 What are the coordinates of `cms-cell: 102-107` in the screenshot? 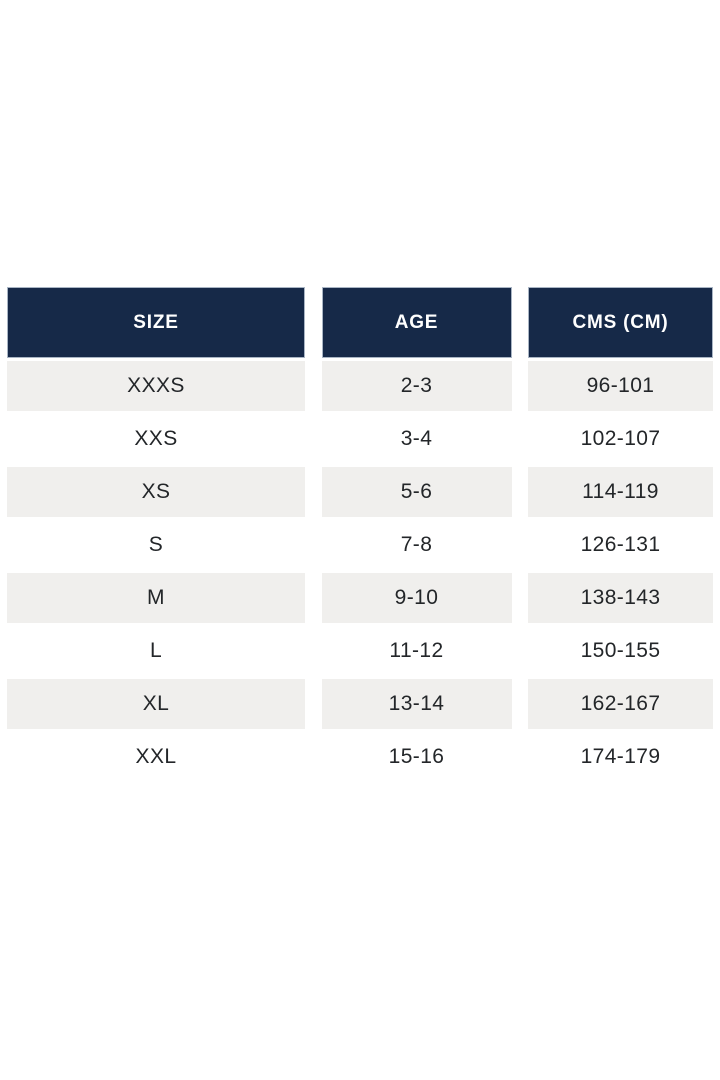 It's located at (620, 439).